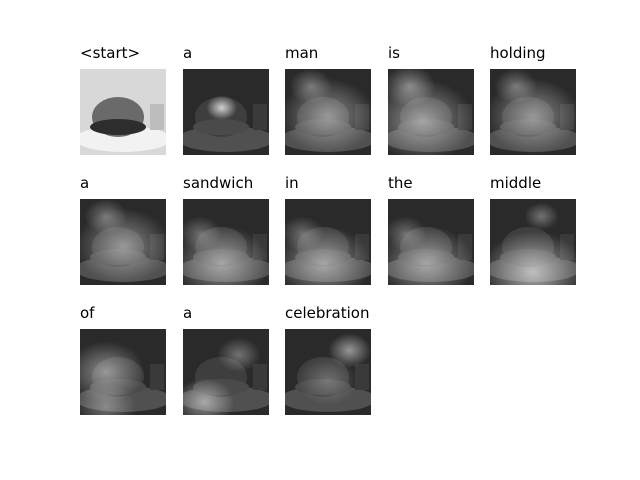 The image size is (640, 480). What do you see at coordinates (327, 313) in the screenshot?
I see `frame-word: celebration` at bounding box center [327, 313].